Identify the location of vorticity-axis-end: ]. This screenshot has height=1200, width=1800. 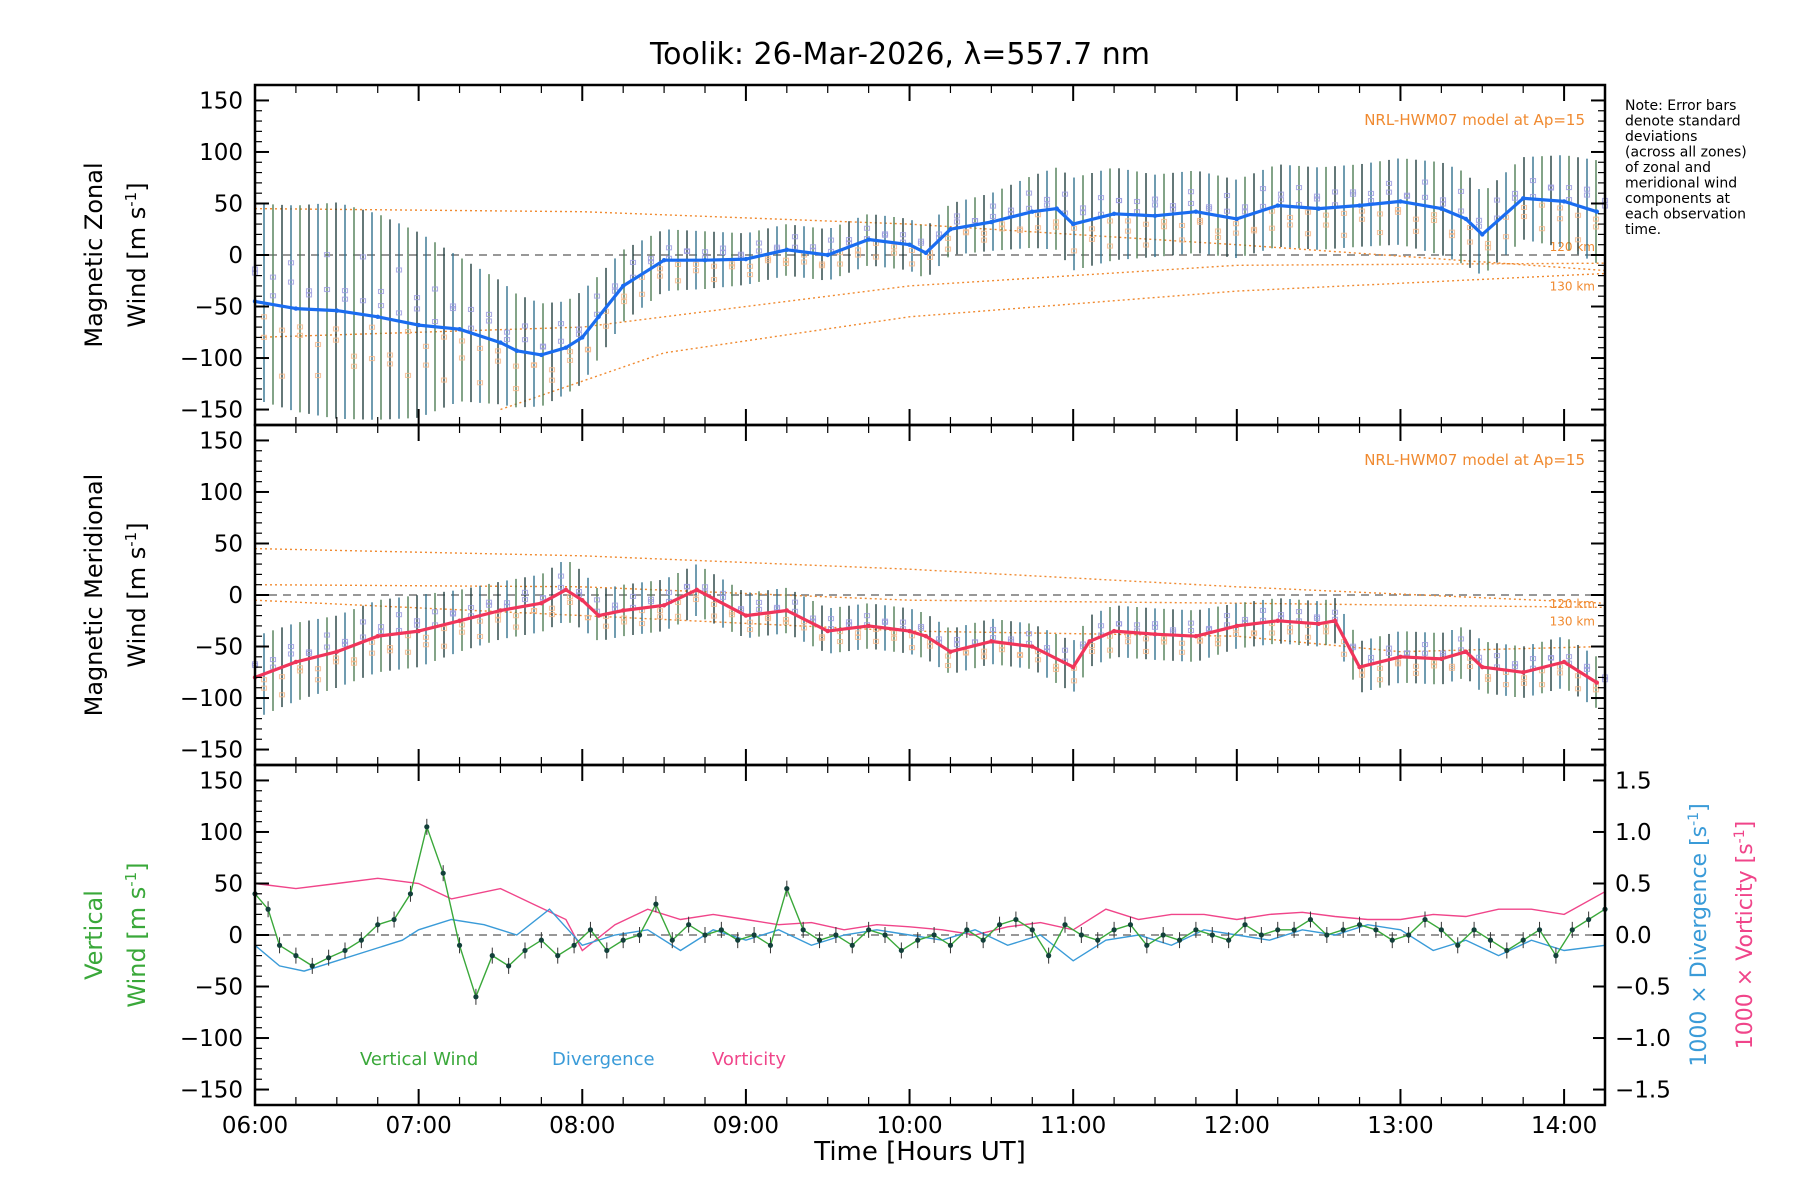
(1745, 825).